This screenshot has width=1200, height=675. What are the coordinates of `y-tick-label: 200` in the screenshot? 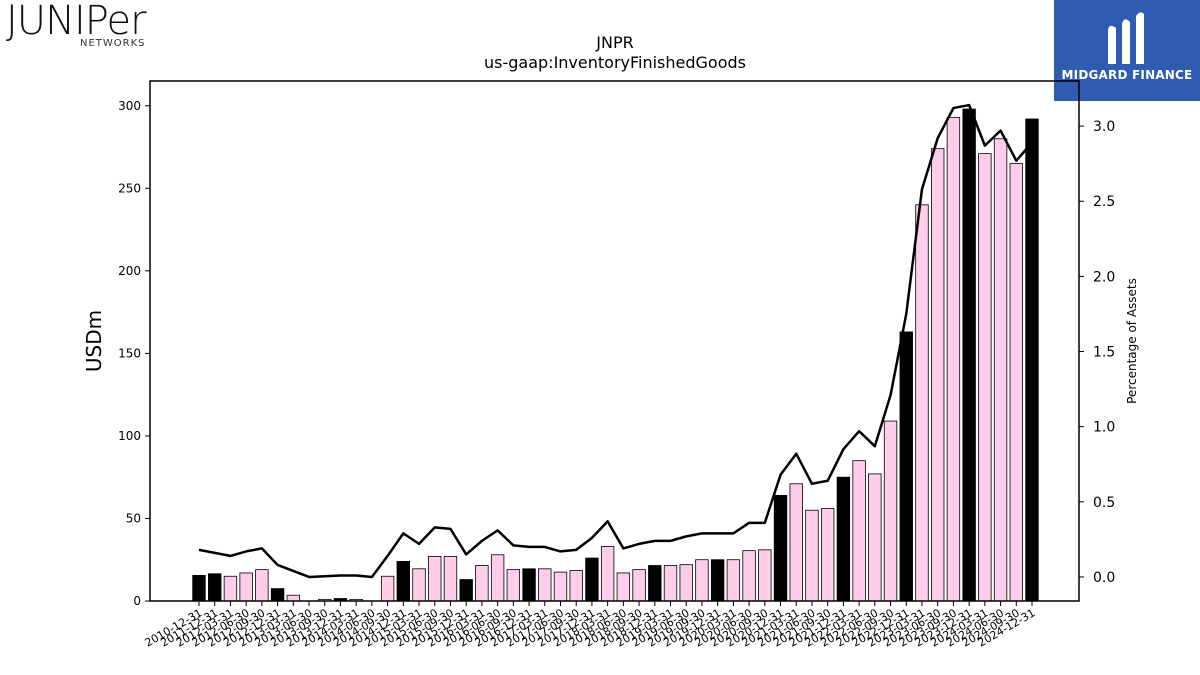 It's located at (129, 271).